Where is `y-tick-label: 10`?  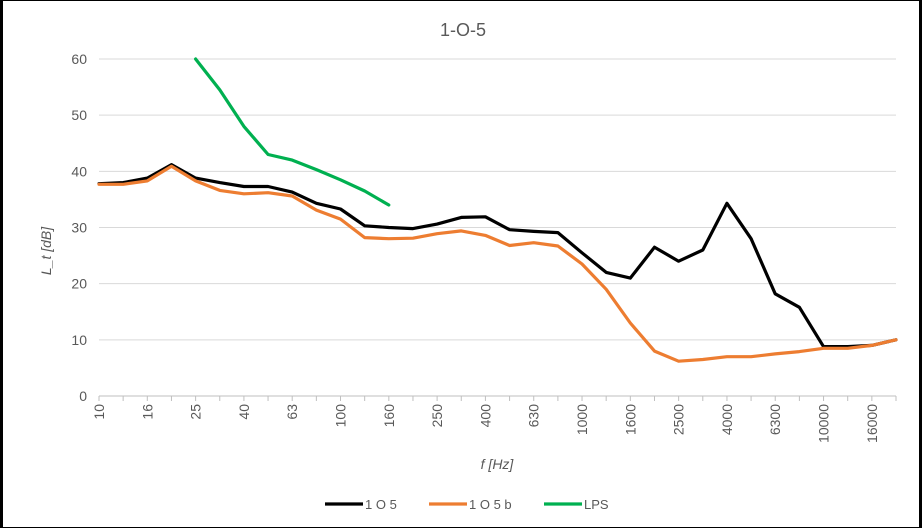
y-tick-label: 10 is located at coordinates (79, 340).